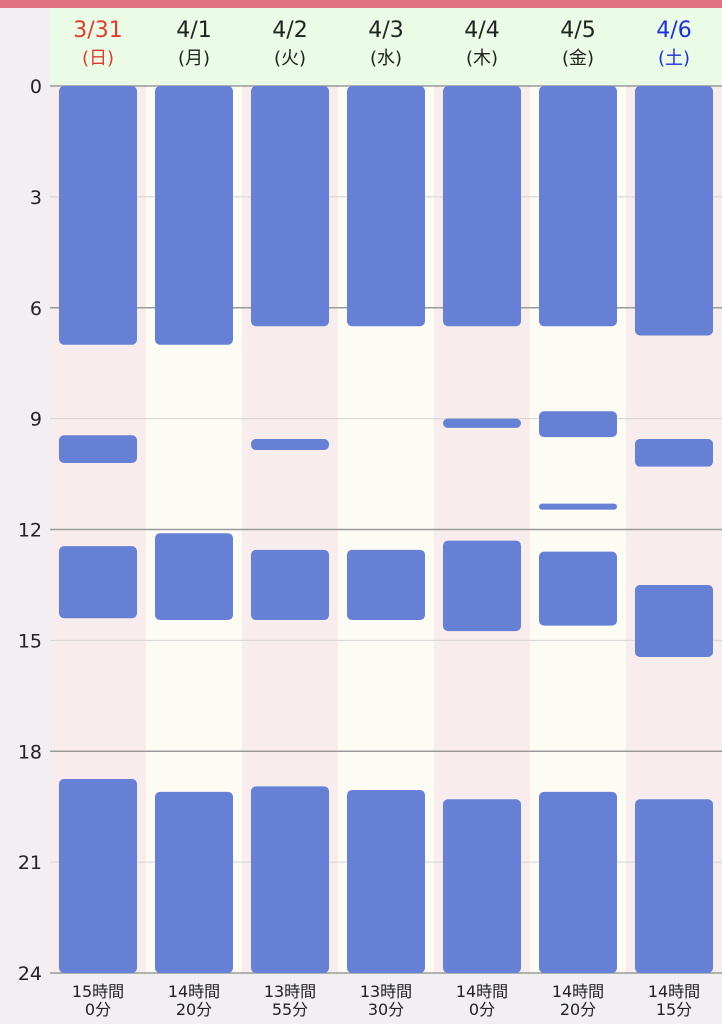 Image resolution: width=722 pixels, height=1024 pixels. I want to click on daily-total-2: 13時間 55分, so click(290, 1001).